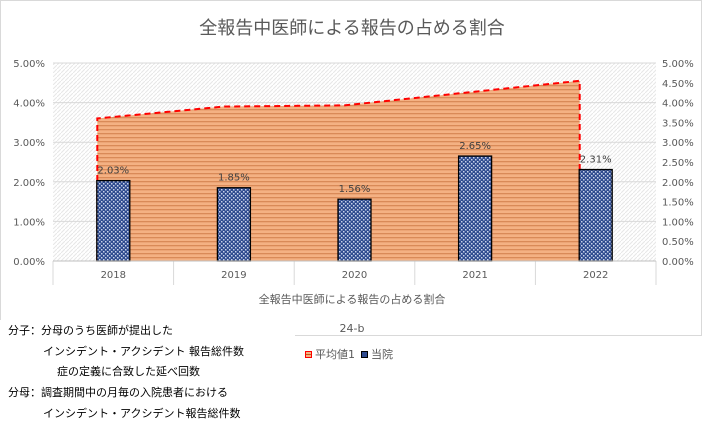 The height and width of the screenshot is (443, 704). I want to click on note-line-3: 症の定義に合致した延べ回数, so click(128, 371).